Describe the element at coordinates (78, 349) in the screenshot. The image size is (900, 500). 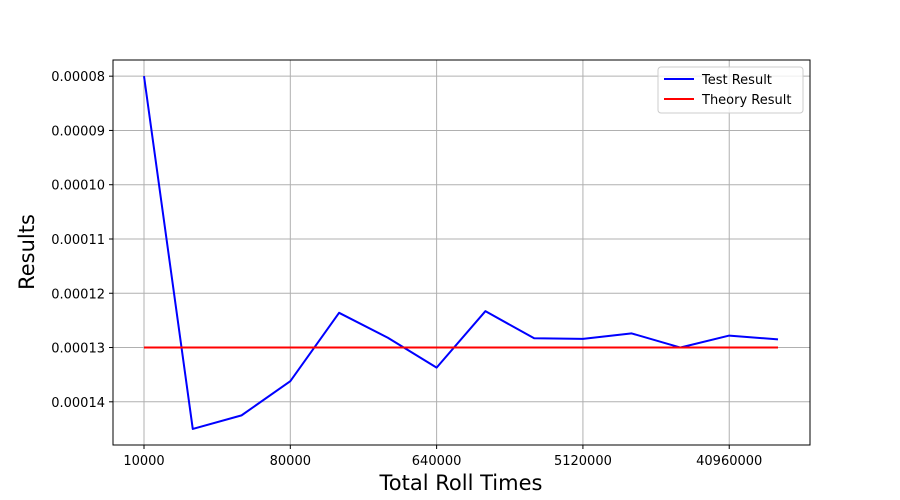
I see `y-tick-label: 0.00013` at that location.